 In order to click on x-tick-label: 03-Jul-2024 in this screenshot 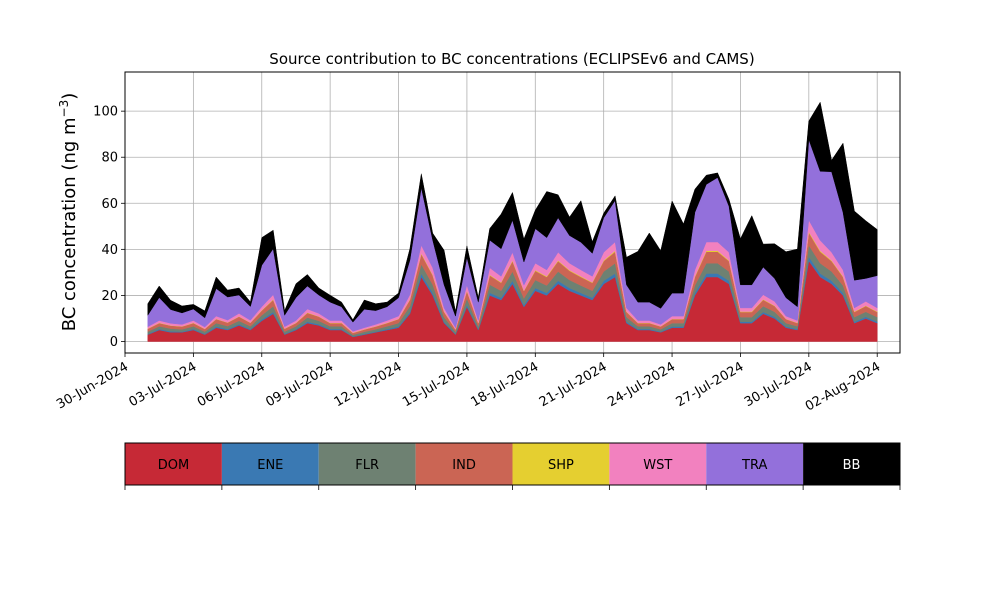, I will do `click(163, 384)`.